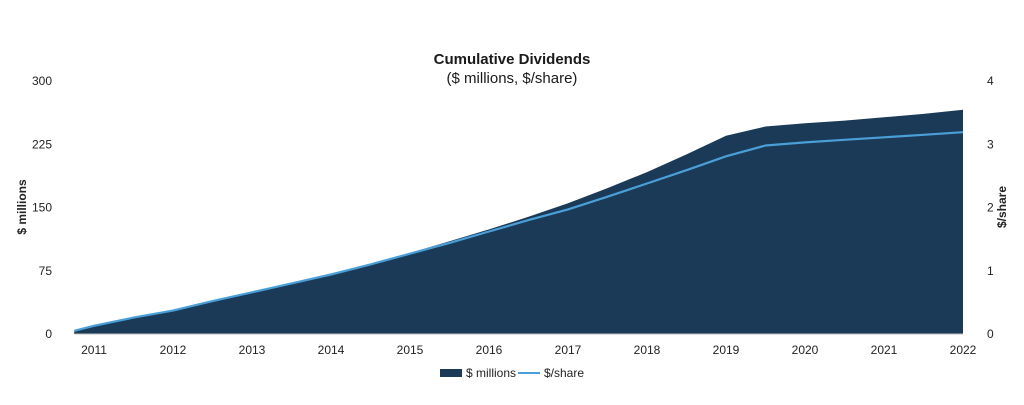  I want to click on legend-swatch-area, so click(451, 373).